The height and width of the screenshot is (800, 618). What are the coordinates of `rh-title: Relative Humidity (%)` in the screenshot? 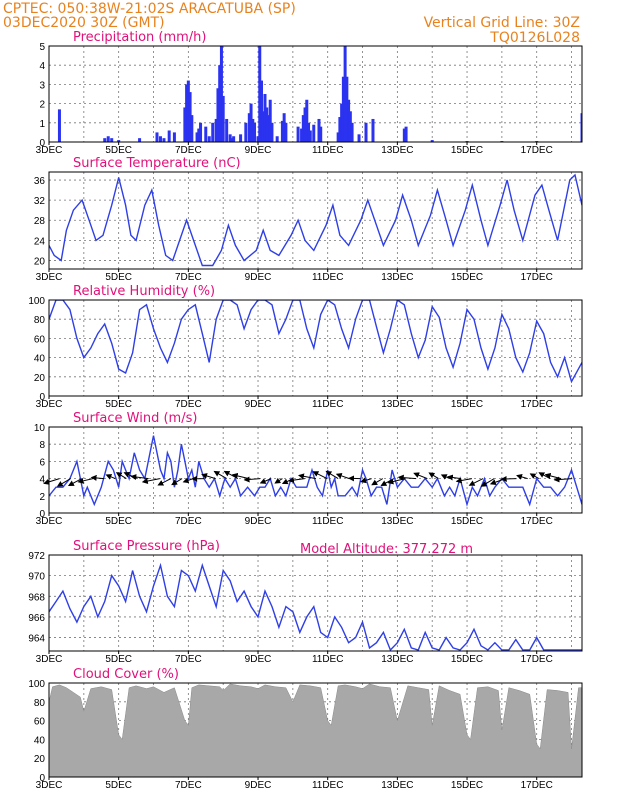 It's located at (144, 291).